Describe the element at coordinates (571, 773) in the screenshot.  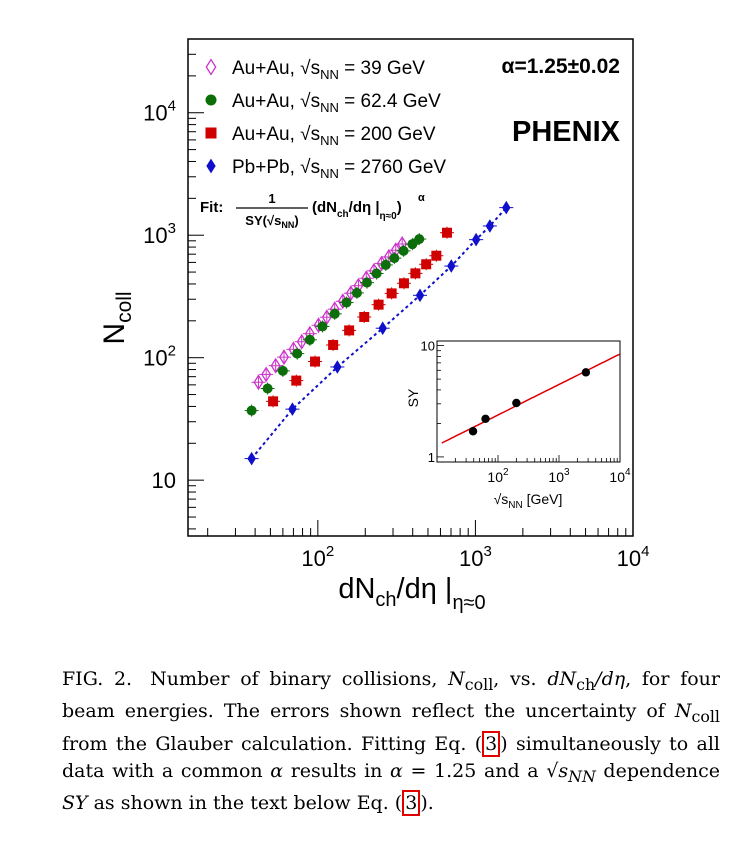
I see `caption-sqrt-s: √sNN` at that location.